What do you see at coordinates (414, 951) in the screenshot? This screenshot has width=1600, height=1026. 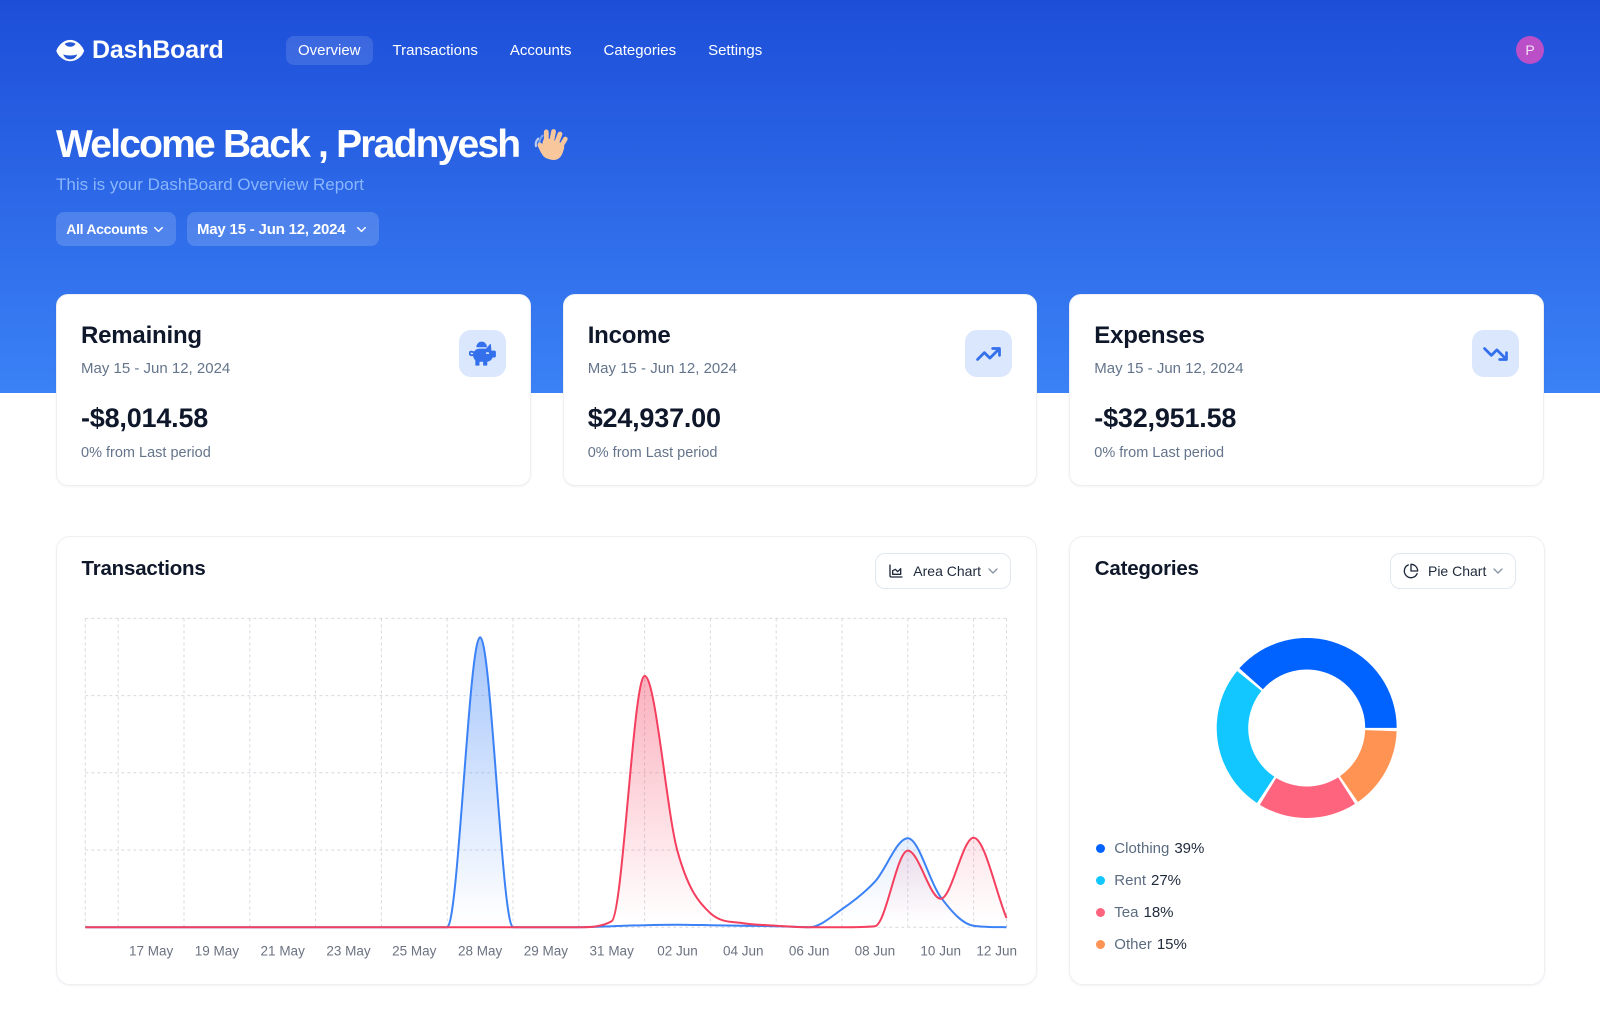 I see `svg-text: 25 May` at bounding box center [414, 951].